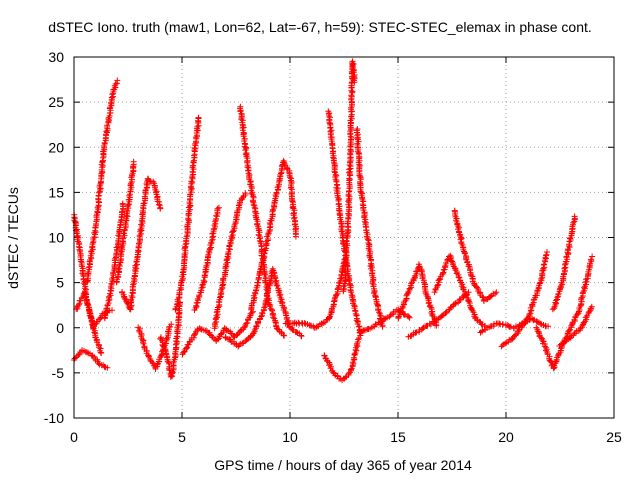 Image resolution: width=640 pixels, height=480 pixels. Describe the element at coordinates (13, 238) in the screenshot. I see `y-axis-label: dSTEC / TECUs` at that location.